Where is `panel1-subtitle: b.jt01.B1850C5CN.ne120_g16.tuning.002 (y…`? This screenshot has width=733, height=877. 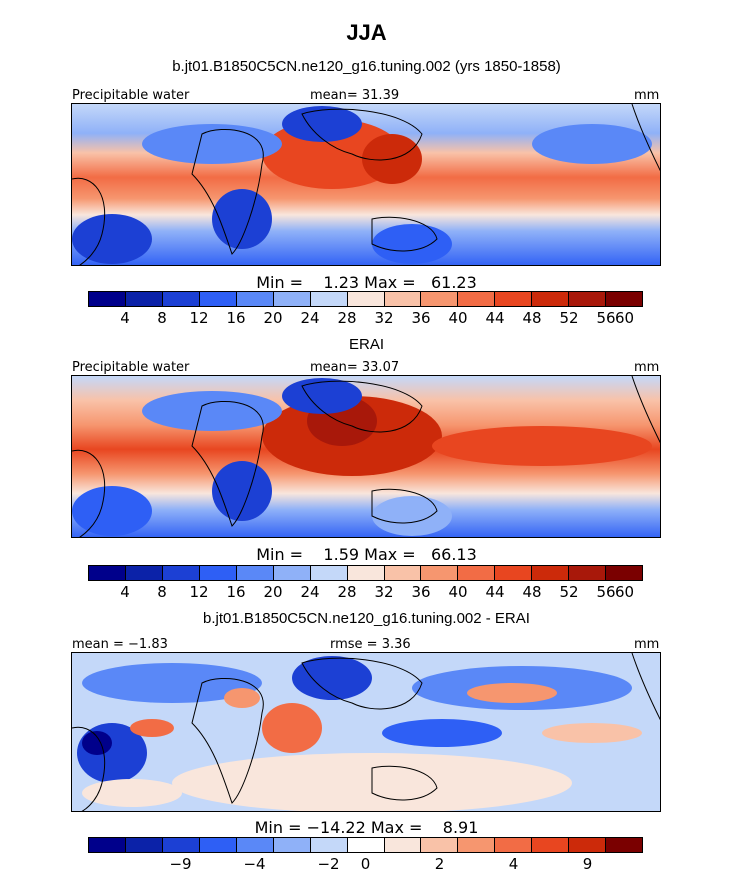
panel1-subtitle: b.jt01.B1850C5CN.ne120_g16.tuning.002 (y… is located at coordinates (366, 66).